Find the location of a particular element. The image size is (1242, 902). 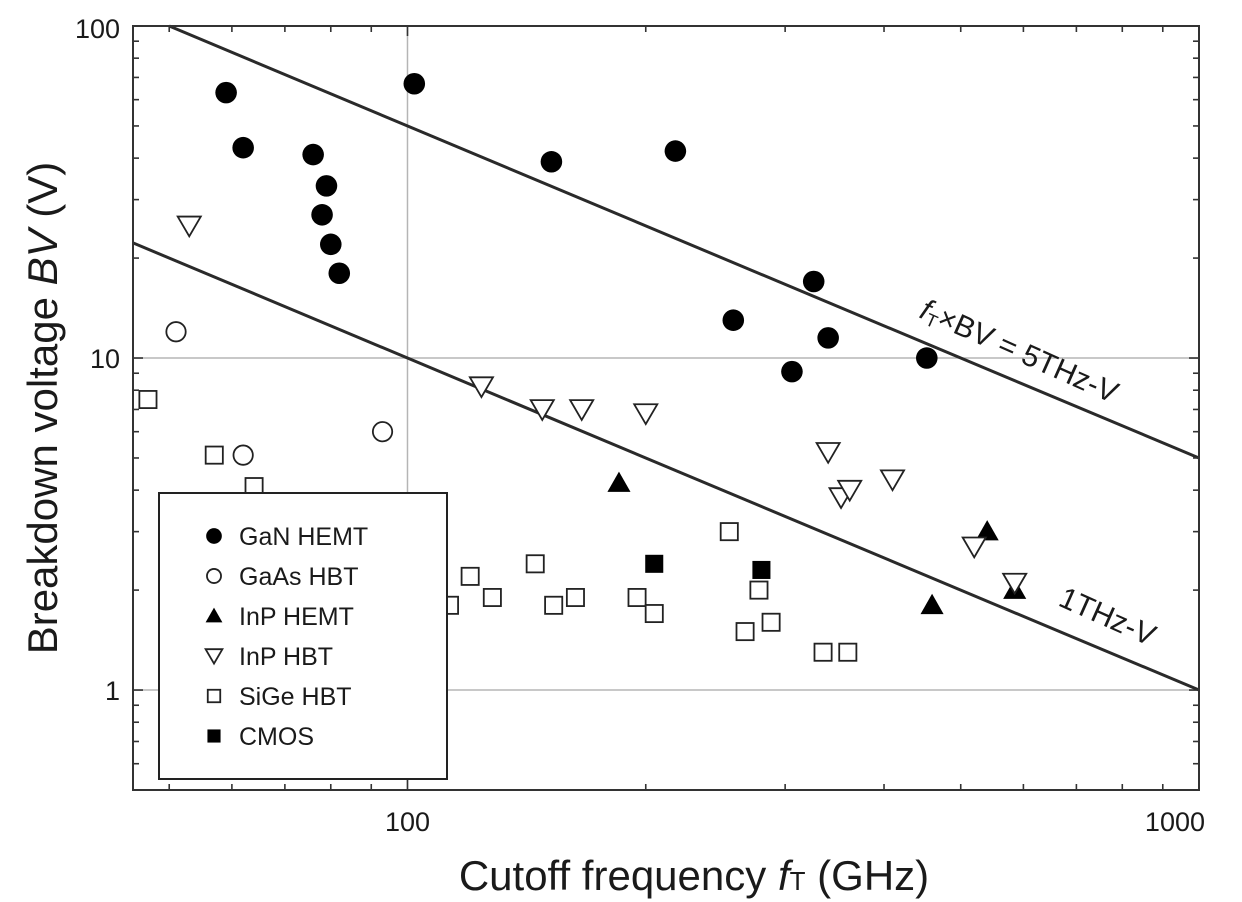

y-tick-label: 10 is located at coordinates (105, 359).